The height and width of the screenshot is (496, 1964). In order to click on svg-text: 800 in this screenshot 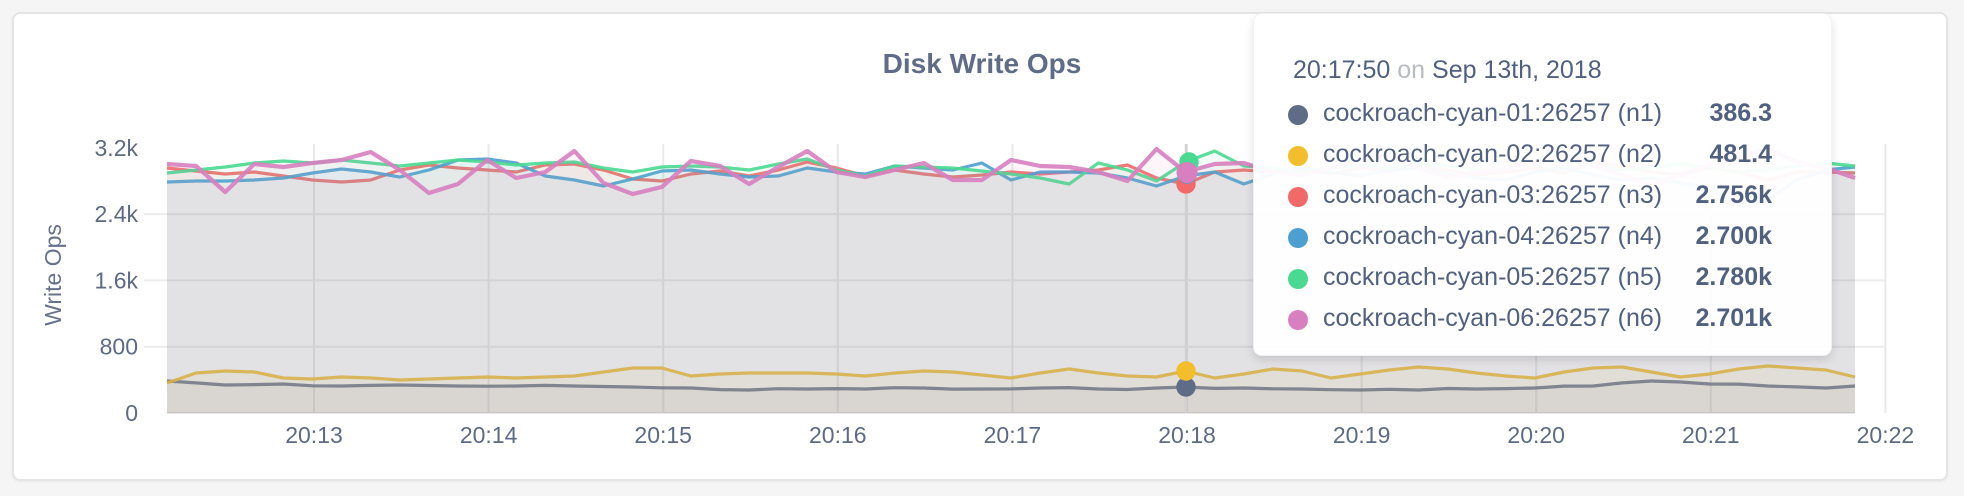, I will do `click(119, 347)`.